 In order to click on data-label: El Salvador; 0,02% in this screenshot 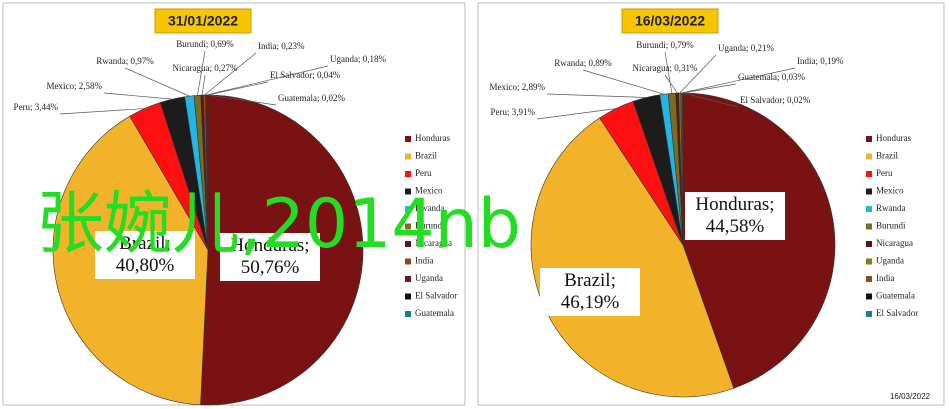, I will do `click(775, 100)`.